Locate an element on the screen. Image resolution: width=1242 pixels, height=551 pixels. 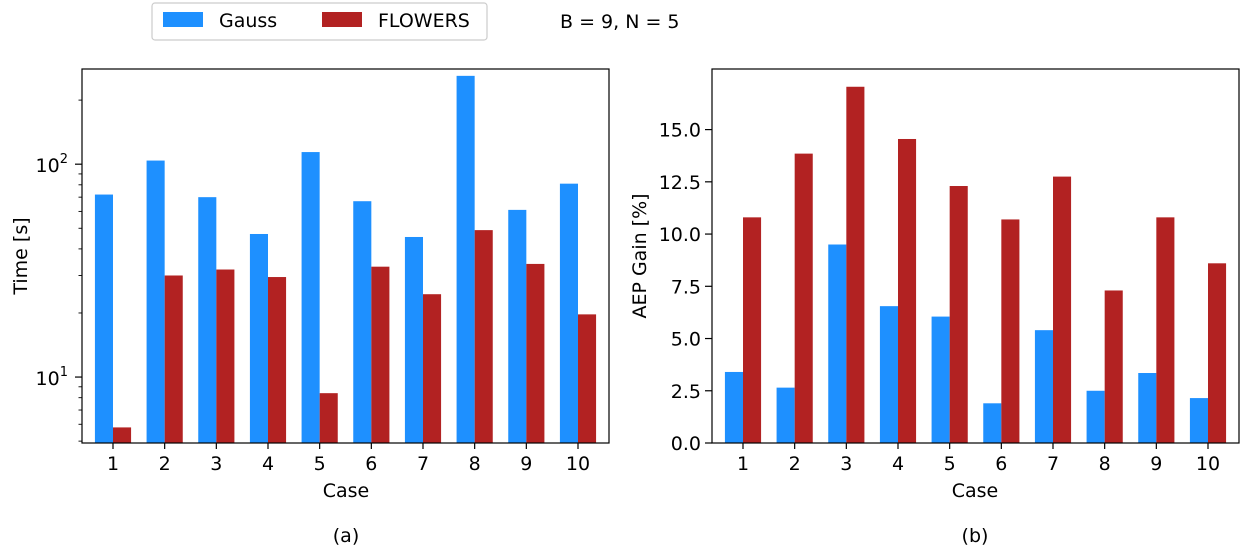
panel-a-xtick-label-7: 7 is located at coordinates (423, 464).